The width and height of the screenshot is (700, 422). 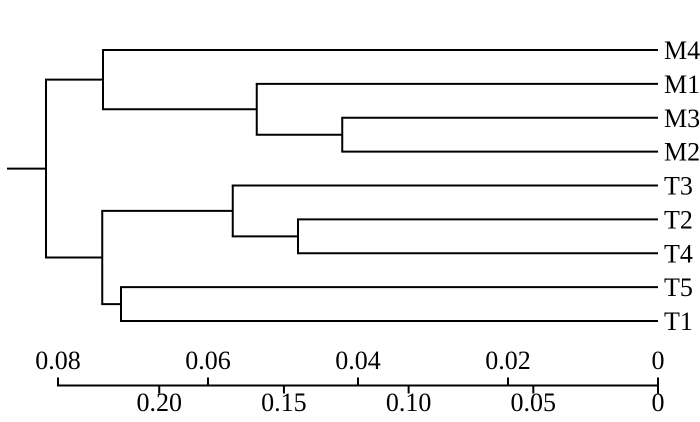 I want to click on leaf-label-m3: M3, so click(x=682, y=118).